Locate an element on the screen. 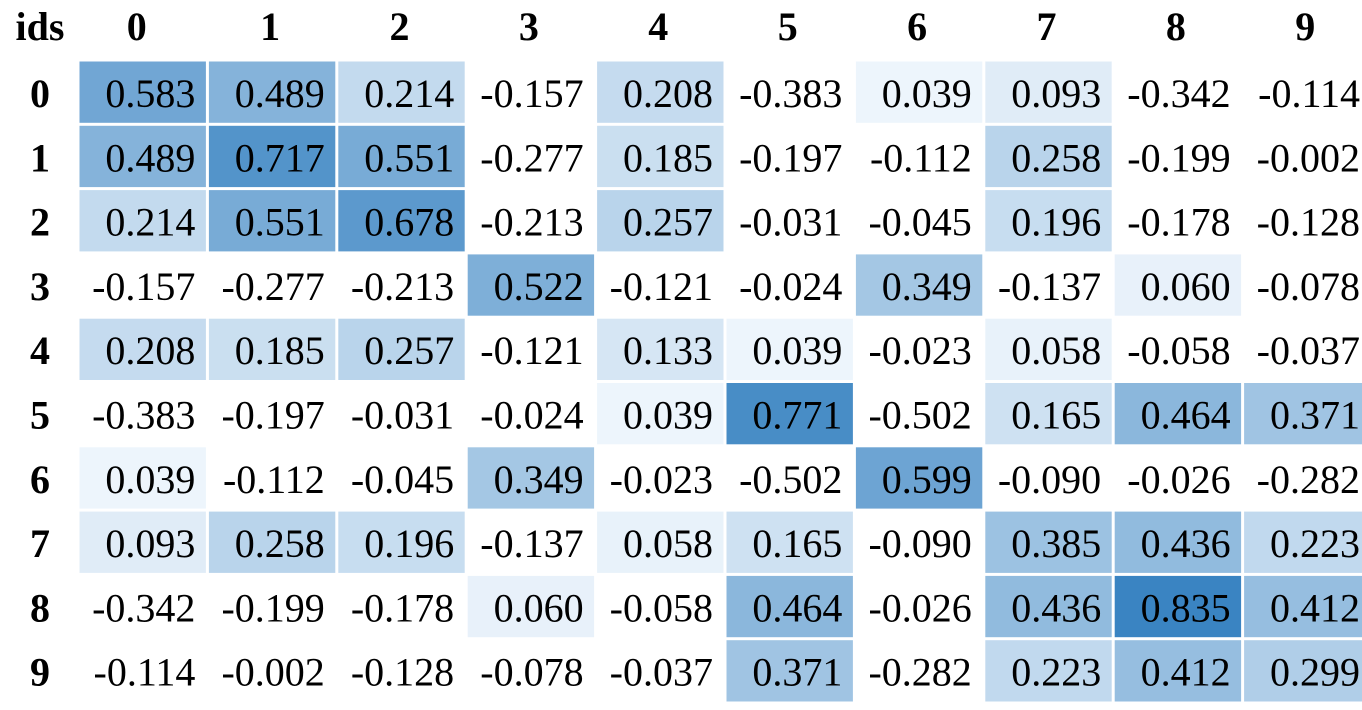 The height and width of the screenshot is (710, 1362). column-header-9: 9 is located at coordinates (1305, 26).